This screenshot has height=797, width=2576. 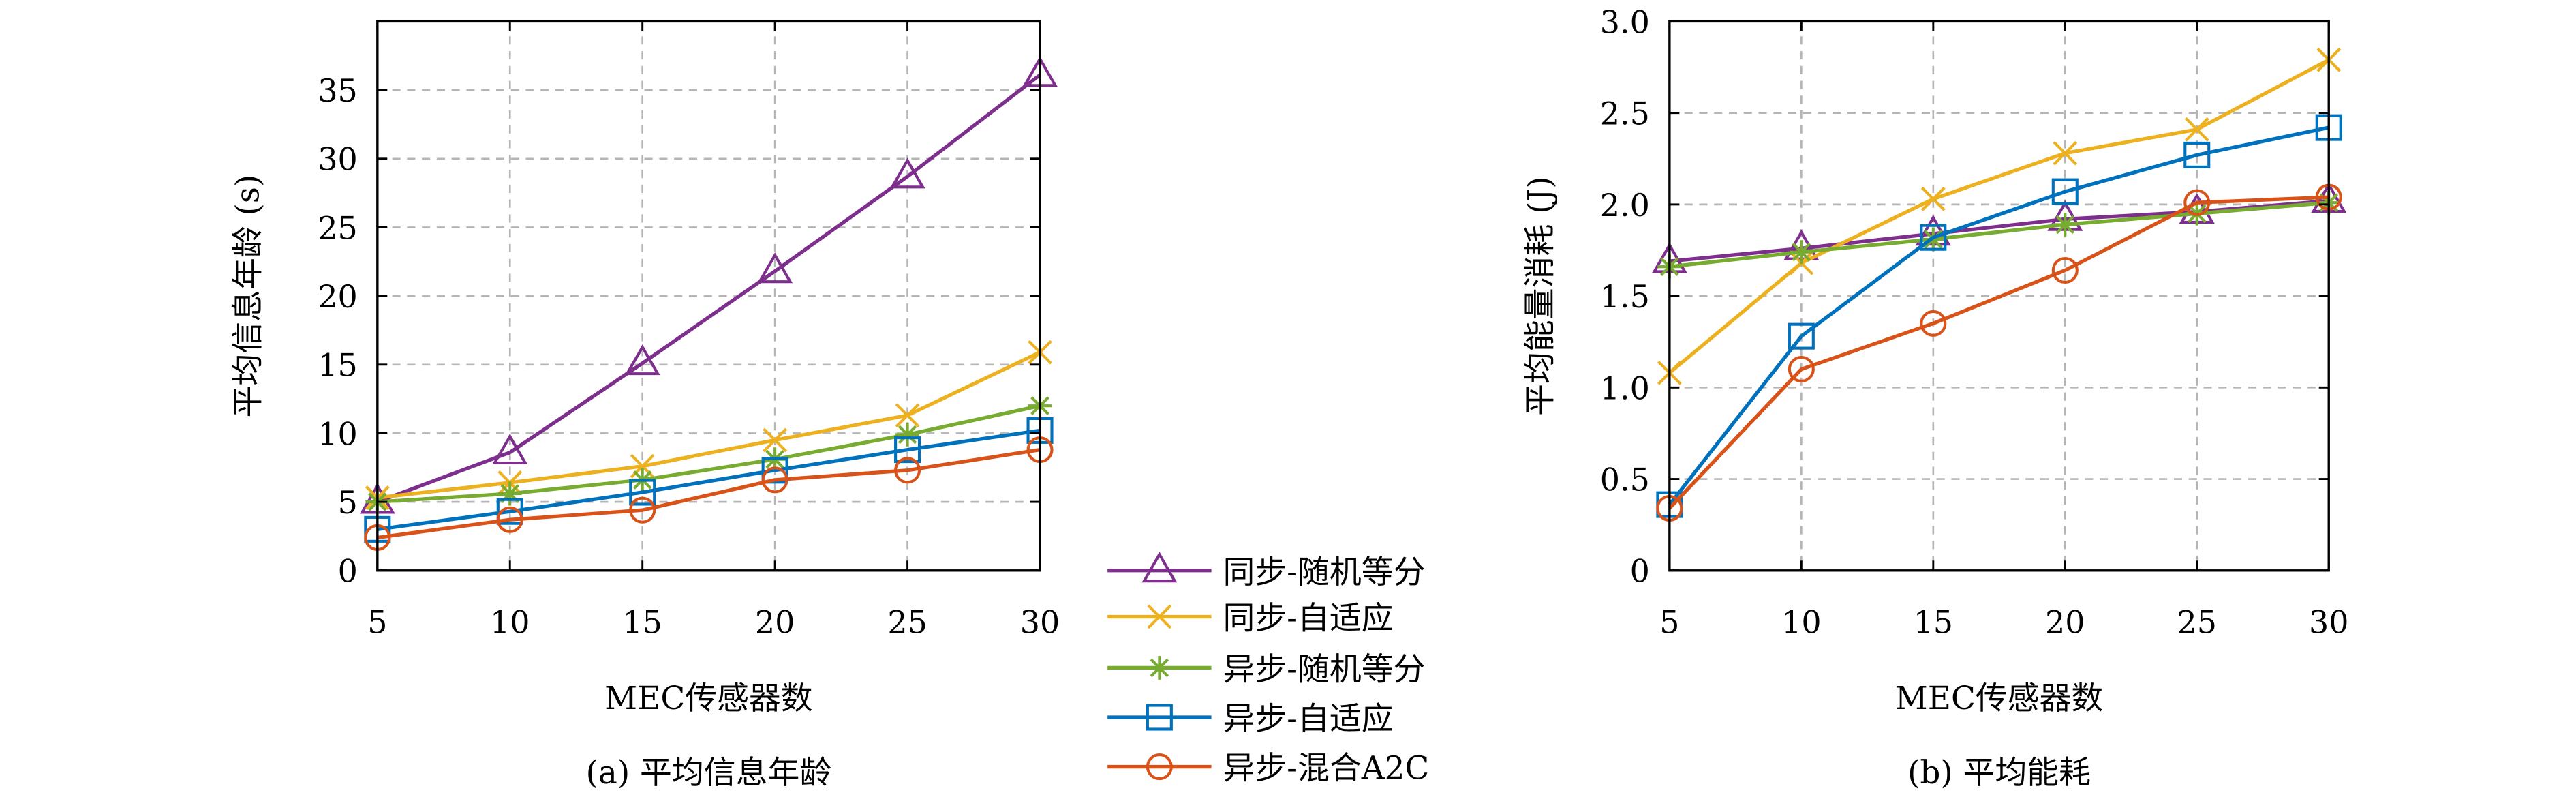 I want to click on chart-a-caption: (a) 平均信息年龄, so click(x=709, y=773).